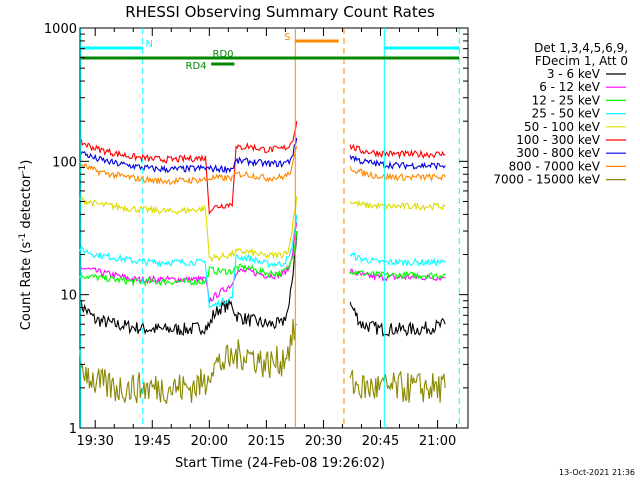 Image resolution: width=640 pixels, height=480 pixels. What do you see at coordinates (566, 114) in the screenshot?
I see `legend-label-3: 25 - 50 keV` at bounding box center [566, 114].